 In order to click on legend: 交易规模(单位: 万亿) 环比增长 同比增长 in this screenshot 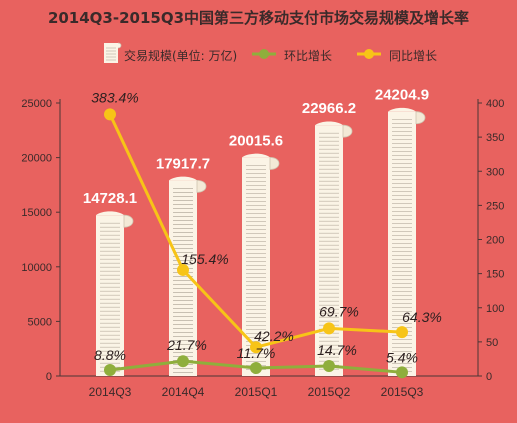, I will do `click(300, 55)`.